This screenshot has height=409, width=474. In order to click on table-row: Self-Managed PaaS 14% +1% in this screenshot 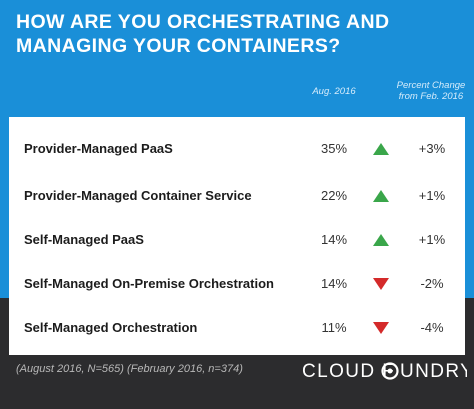, I will do `click(237, 240)`.